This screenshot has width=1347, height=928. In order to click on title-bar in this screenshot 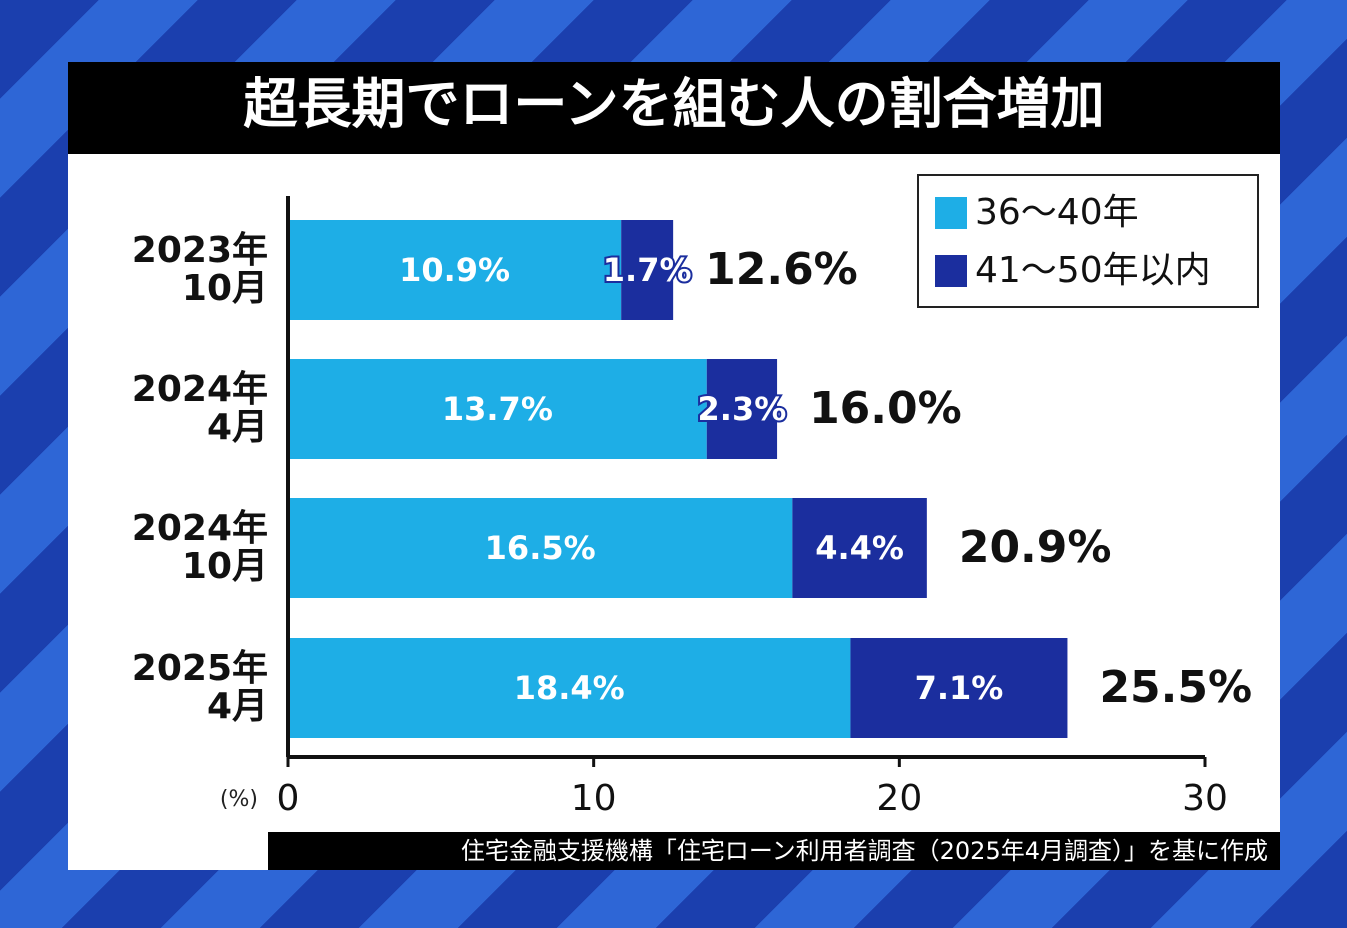, I will do `click(674, 108)`.